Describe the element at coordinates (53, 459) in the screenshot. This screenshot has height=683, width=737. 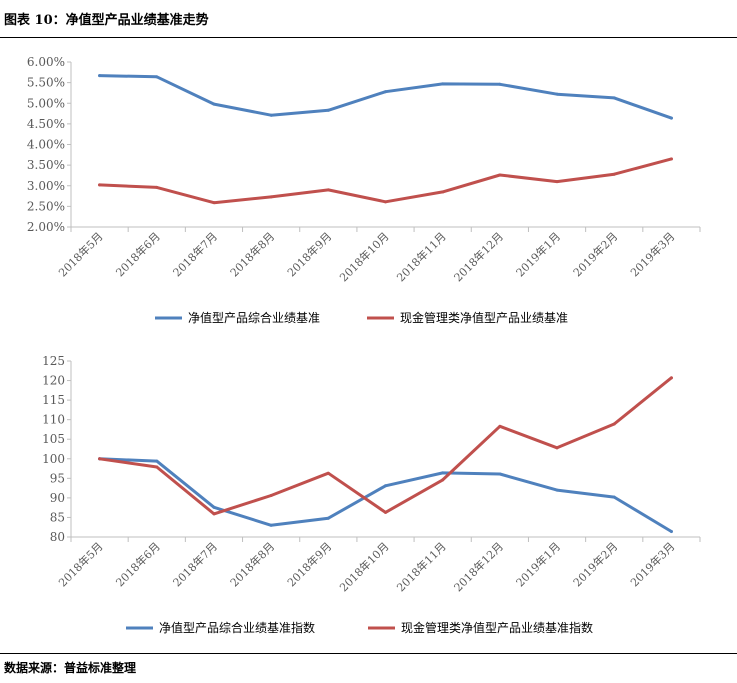
I see `y-tick-label: 100` at that location.